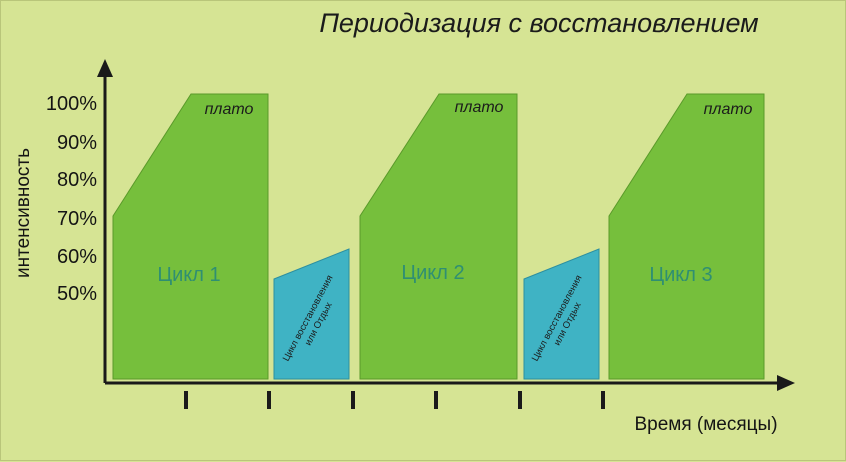  What do you see at coordinates (728, 109) in the screenshot?
I see `plateau-label-3: плато` at bounding box center [728, 109].